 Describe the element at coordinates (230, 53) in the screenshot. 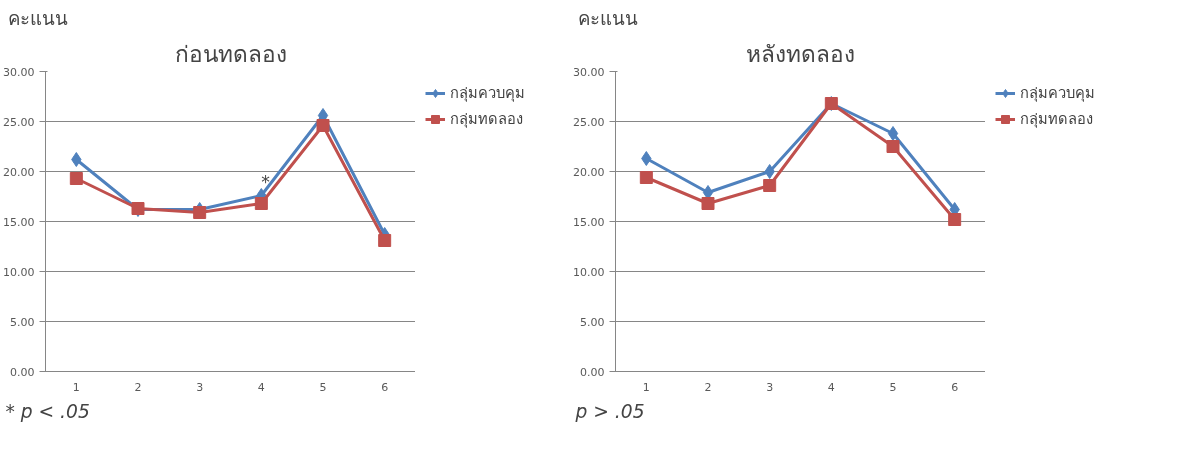

I see `chart-title: ก่อนทดลอง` at that location.